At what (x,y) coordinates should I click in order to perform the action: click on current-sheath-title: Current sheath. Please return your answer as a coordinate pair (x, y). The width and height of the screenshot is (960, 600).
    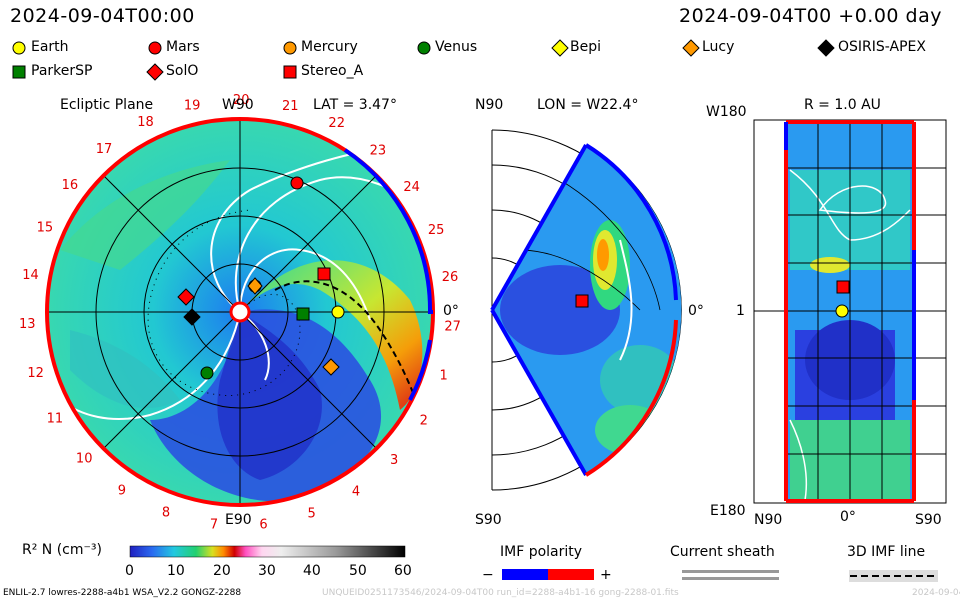
    Looking at the image, I should click on (722, 552).